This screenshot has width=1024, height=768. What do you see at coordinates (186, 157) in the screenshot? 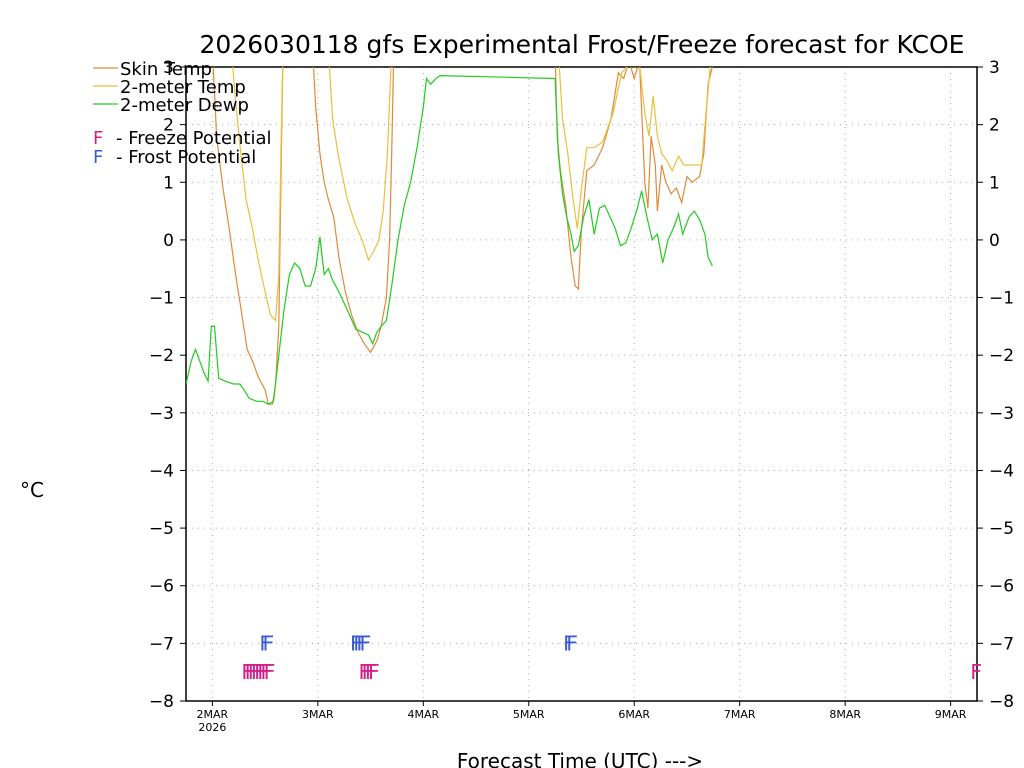
I see `legend-potential-label: - Frost Potential` at bounding box center [186, 157].